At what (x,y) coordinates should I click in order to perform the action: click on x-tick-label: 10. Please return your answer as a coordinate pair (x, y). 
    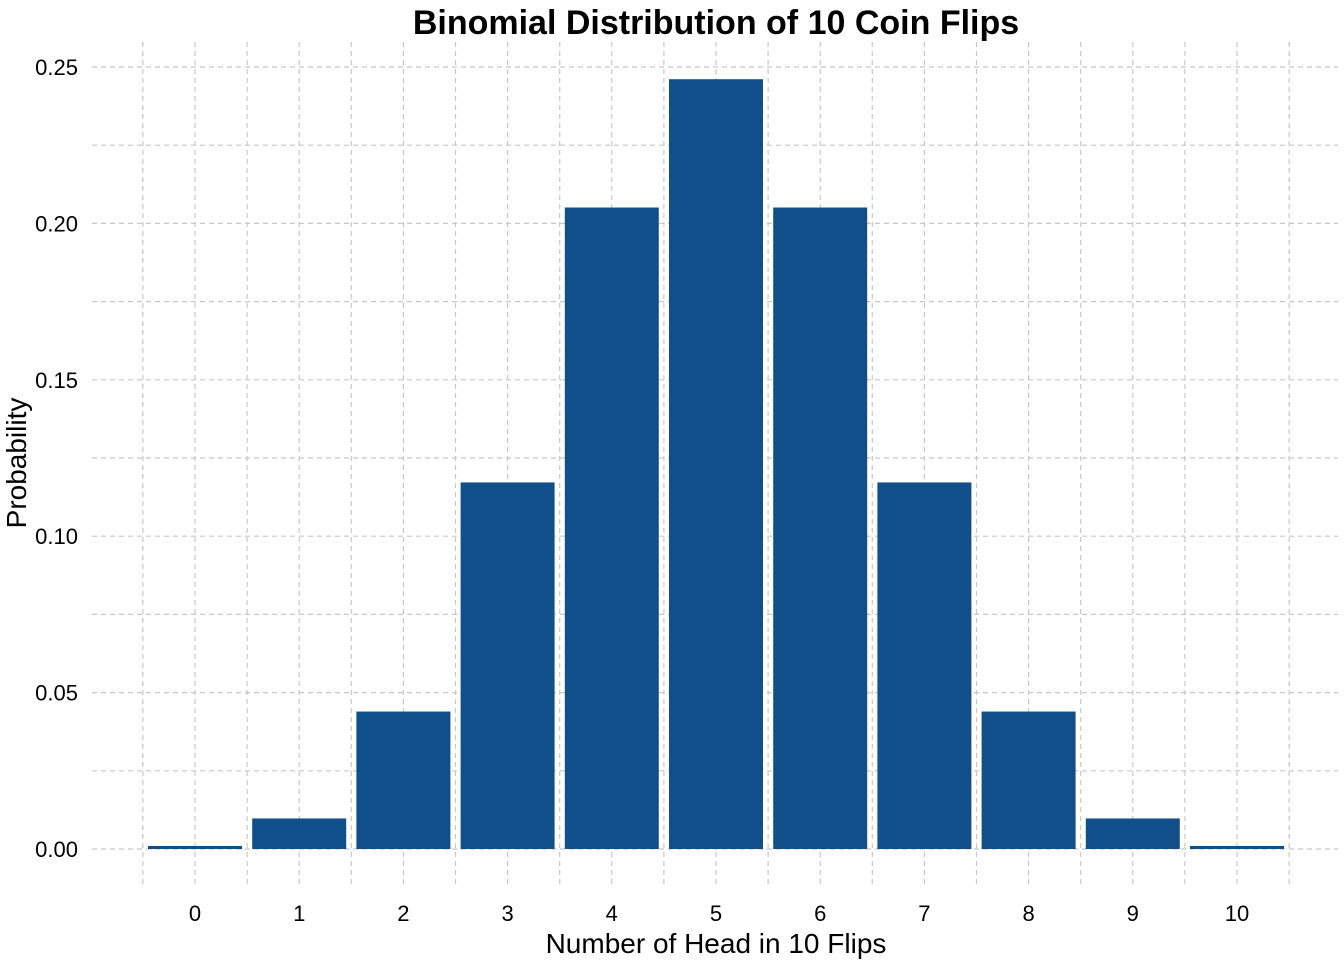
    Looking at the image, I should click on (1237, 913).